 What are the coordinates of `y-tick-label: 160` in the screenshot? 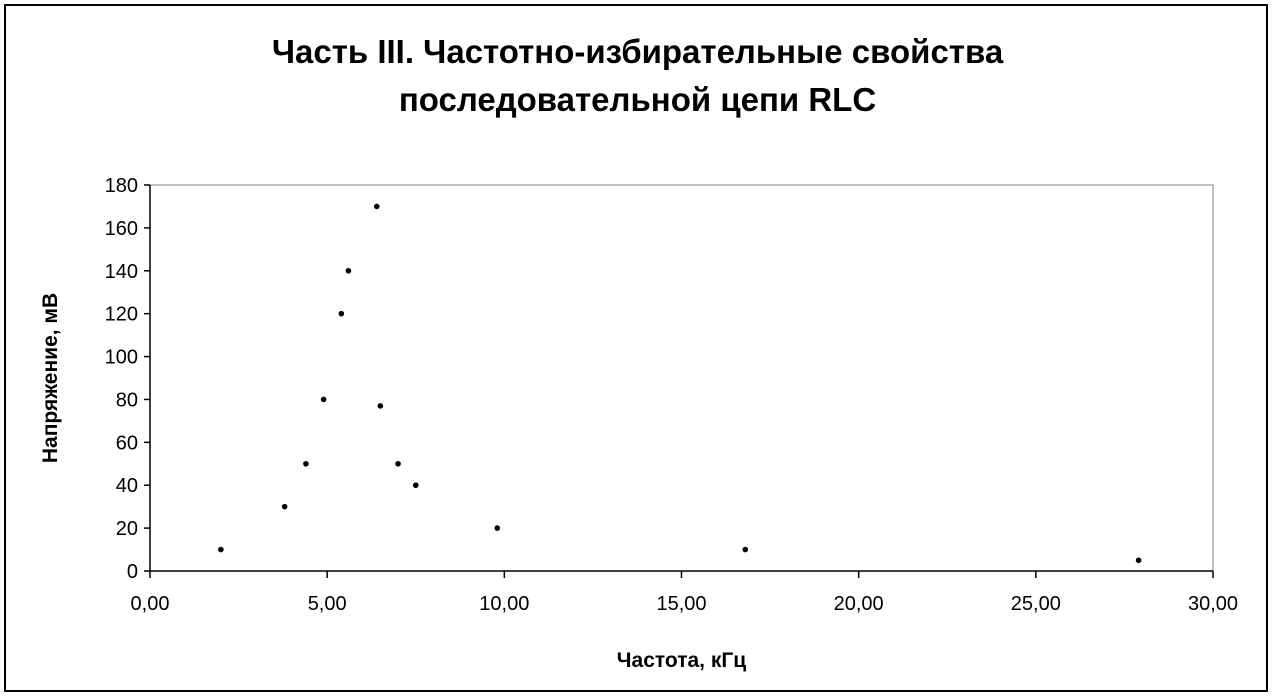 It's located at (121, 229).